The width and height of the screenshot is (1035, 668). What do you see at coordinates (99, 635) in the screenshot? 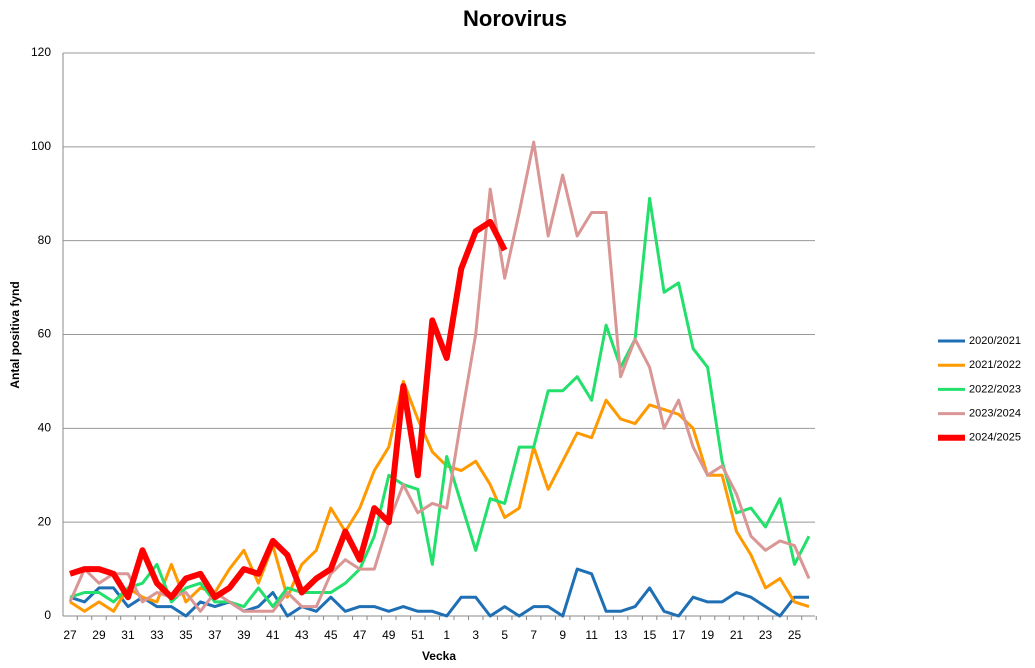
I see `x-tick-label: 29` at bounding box center [99, 635].